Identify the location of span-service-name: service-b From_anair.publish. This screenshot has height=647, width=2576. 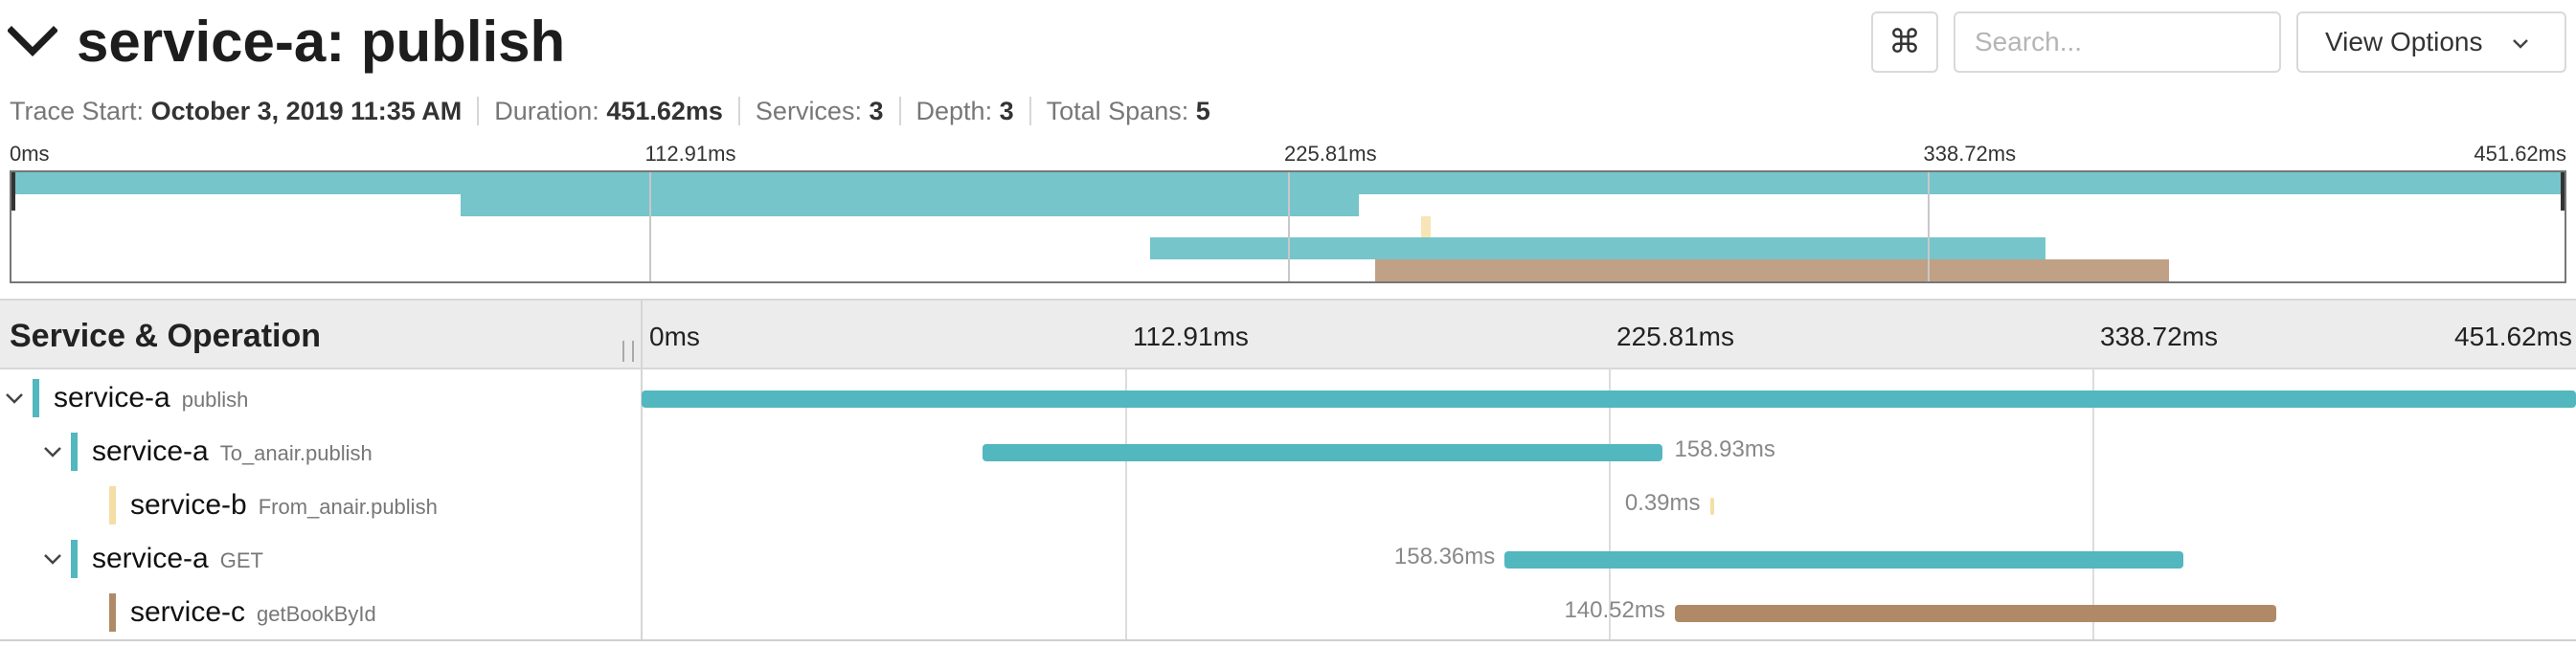
(284, 506).